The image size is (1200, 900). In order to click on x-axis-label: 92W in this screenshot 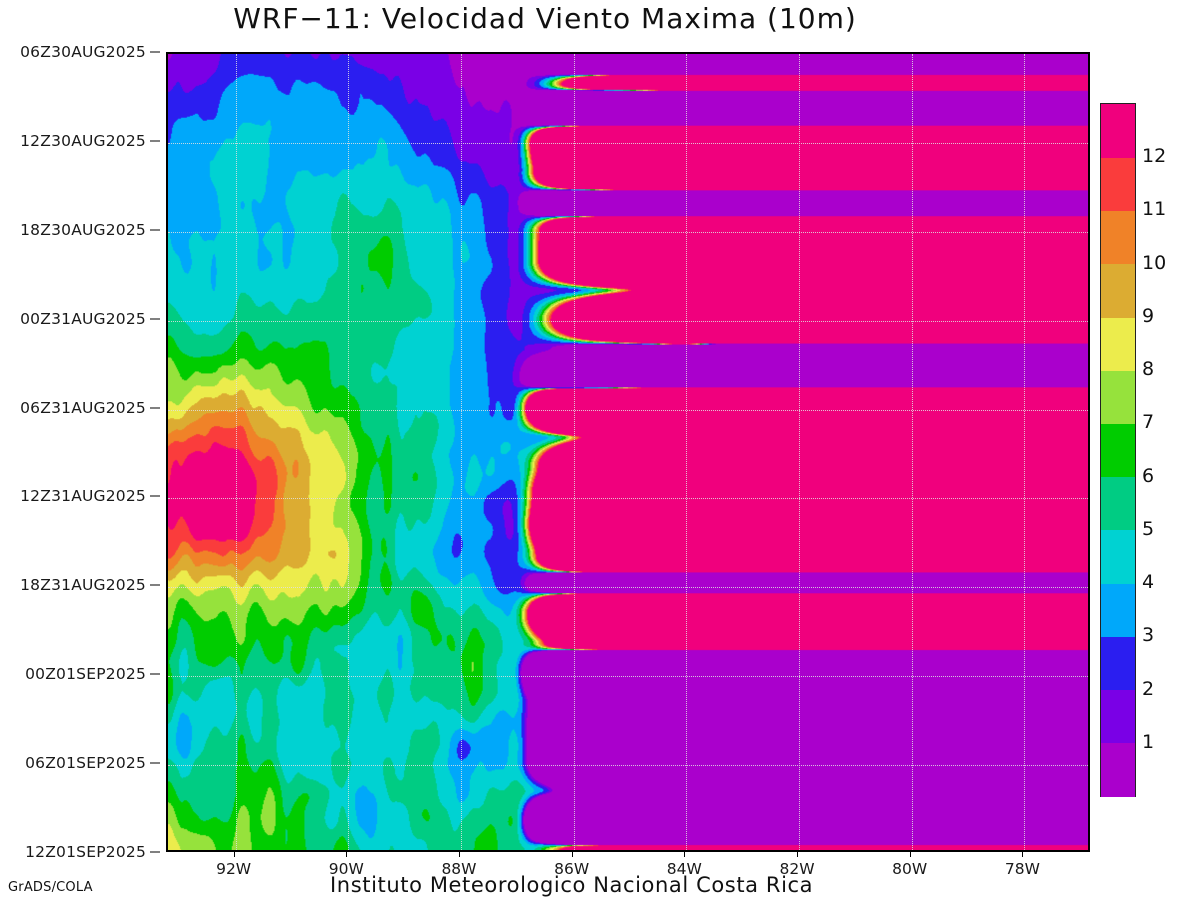, I will do `click(234, 869)`.